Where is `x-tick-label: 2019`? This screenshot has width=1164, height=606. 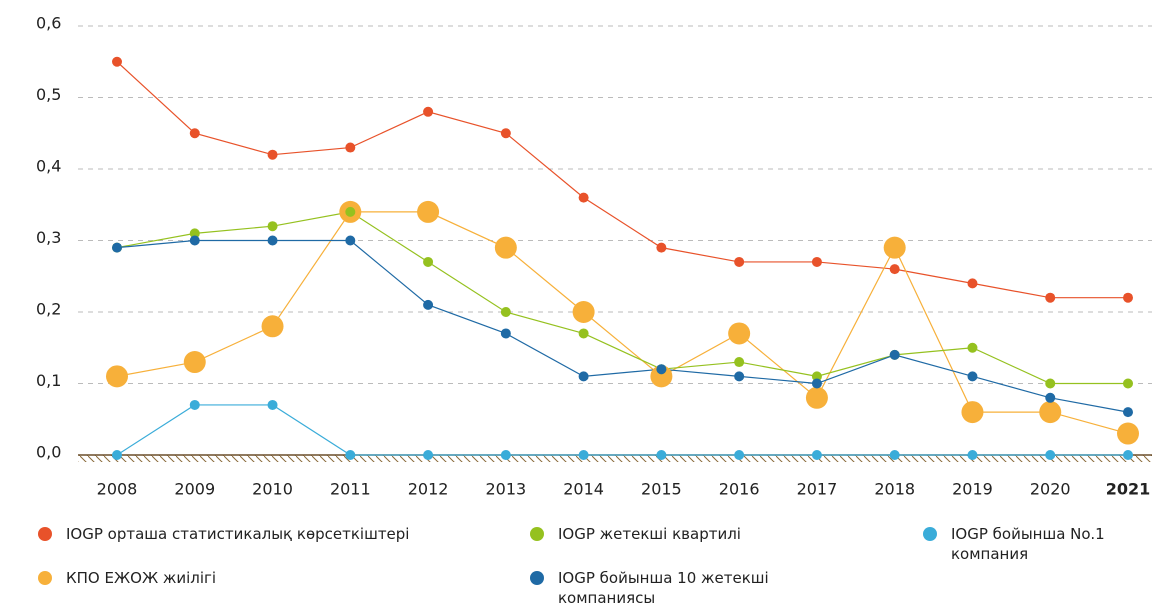 x-tick-label: 2019 is located at coordinates (972, 489).